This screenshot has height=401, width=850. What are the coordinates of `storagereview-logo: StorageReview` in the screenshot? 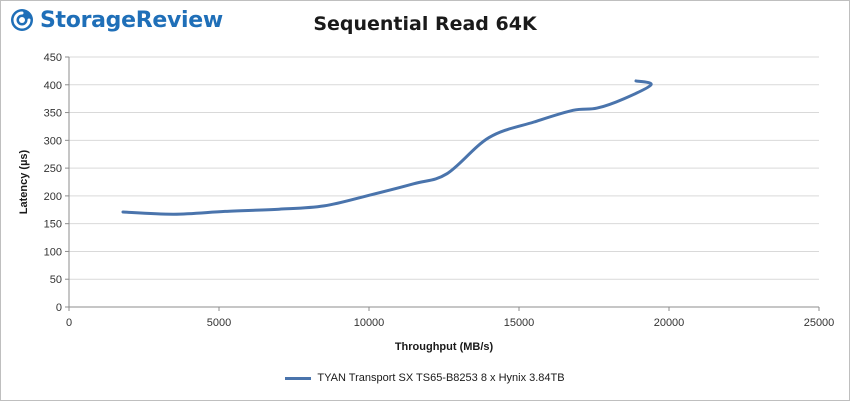 It's located at (116, 20).